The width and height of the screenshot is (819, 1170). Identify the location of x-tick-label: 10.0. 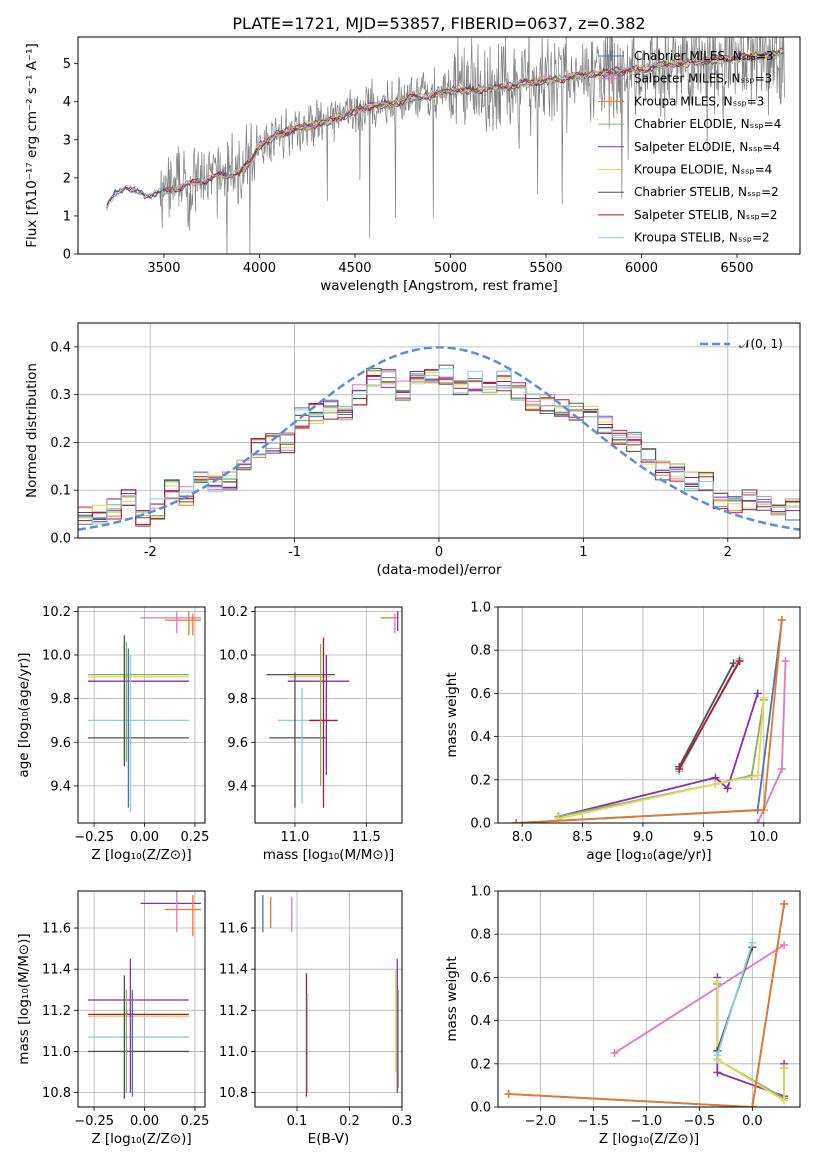
(763, 837).